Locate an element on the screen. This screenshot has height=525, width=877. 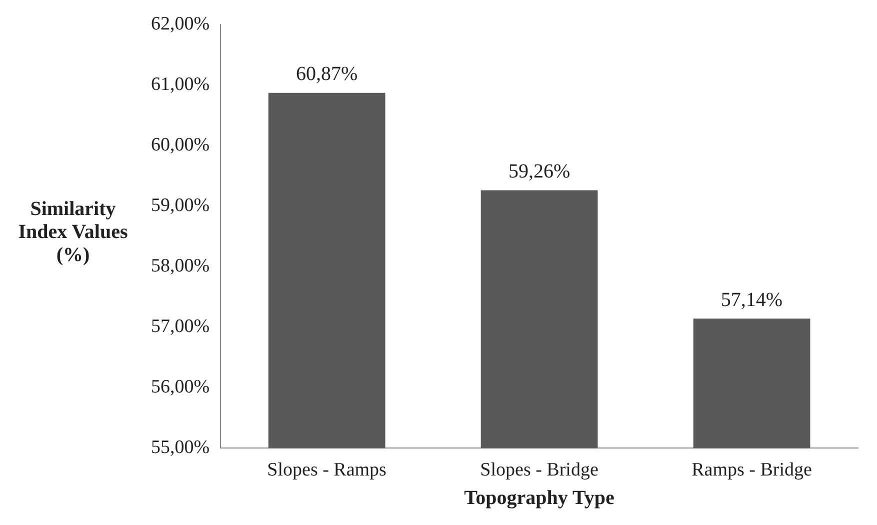
x-tick-label: Ramps - Bridge is located at coordinates (752, 470).